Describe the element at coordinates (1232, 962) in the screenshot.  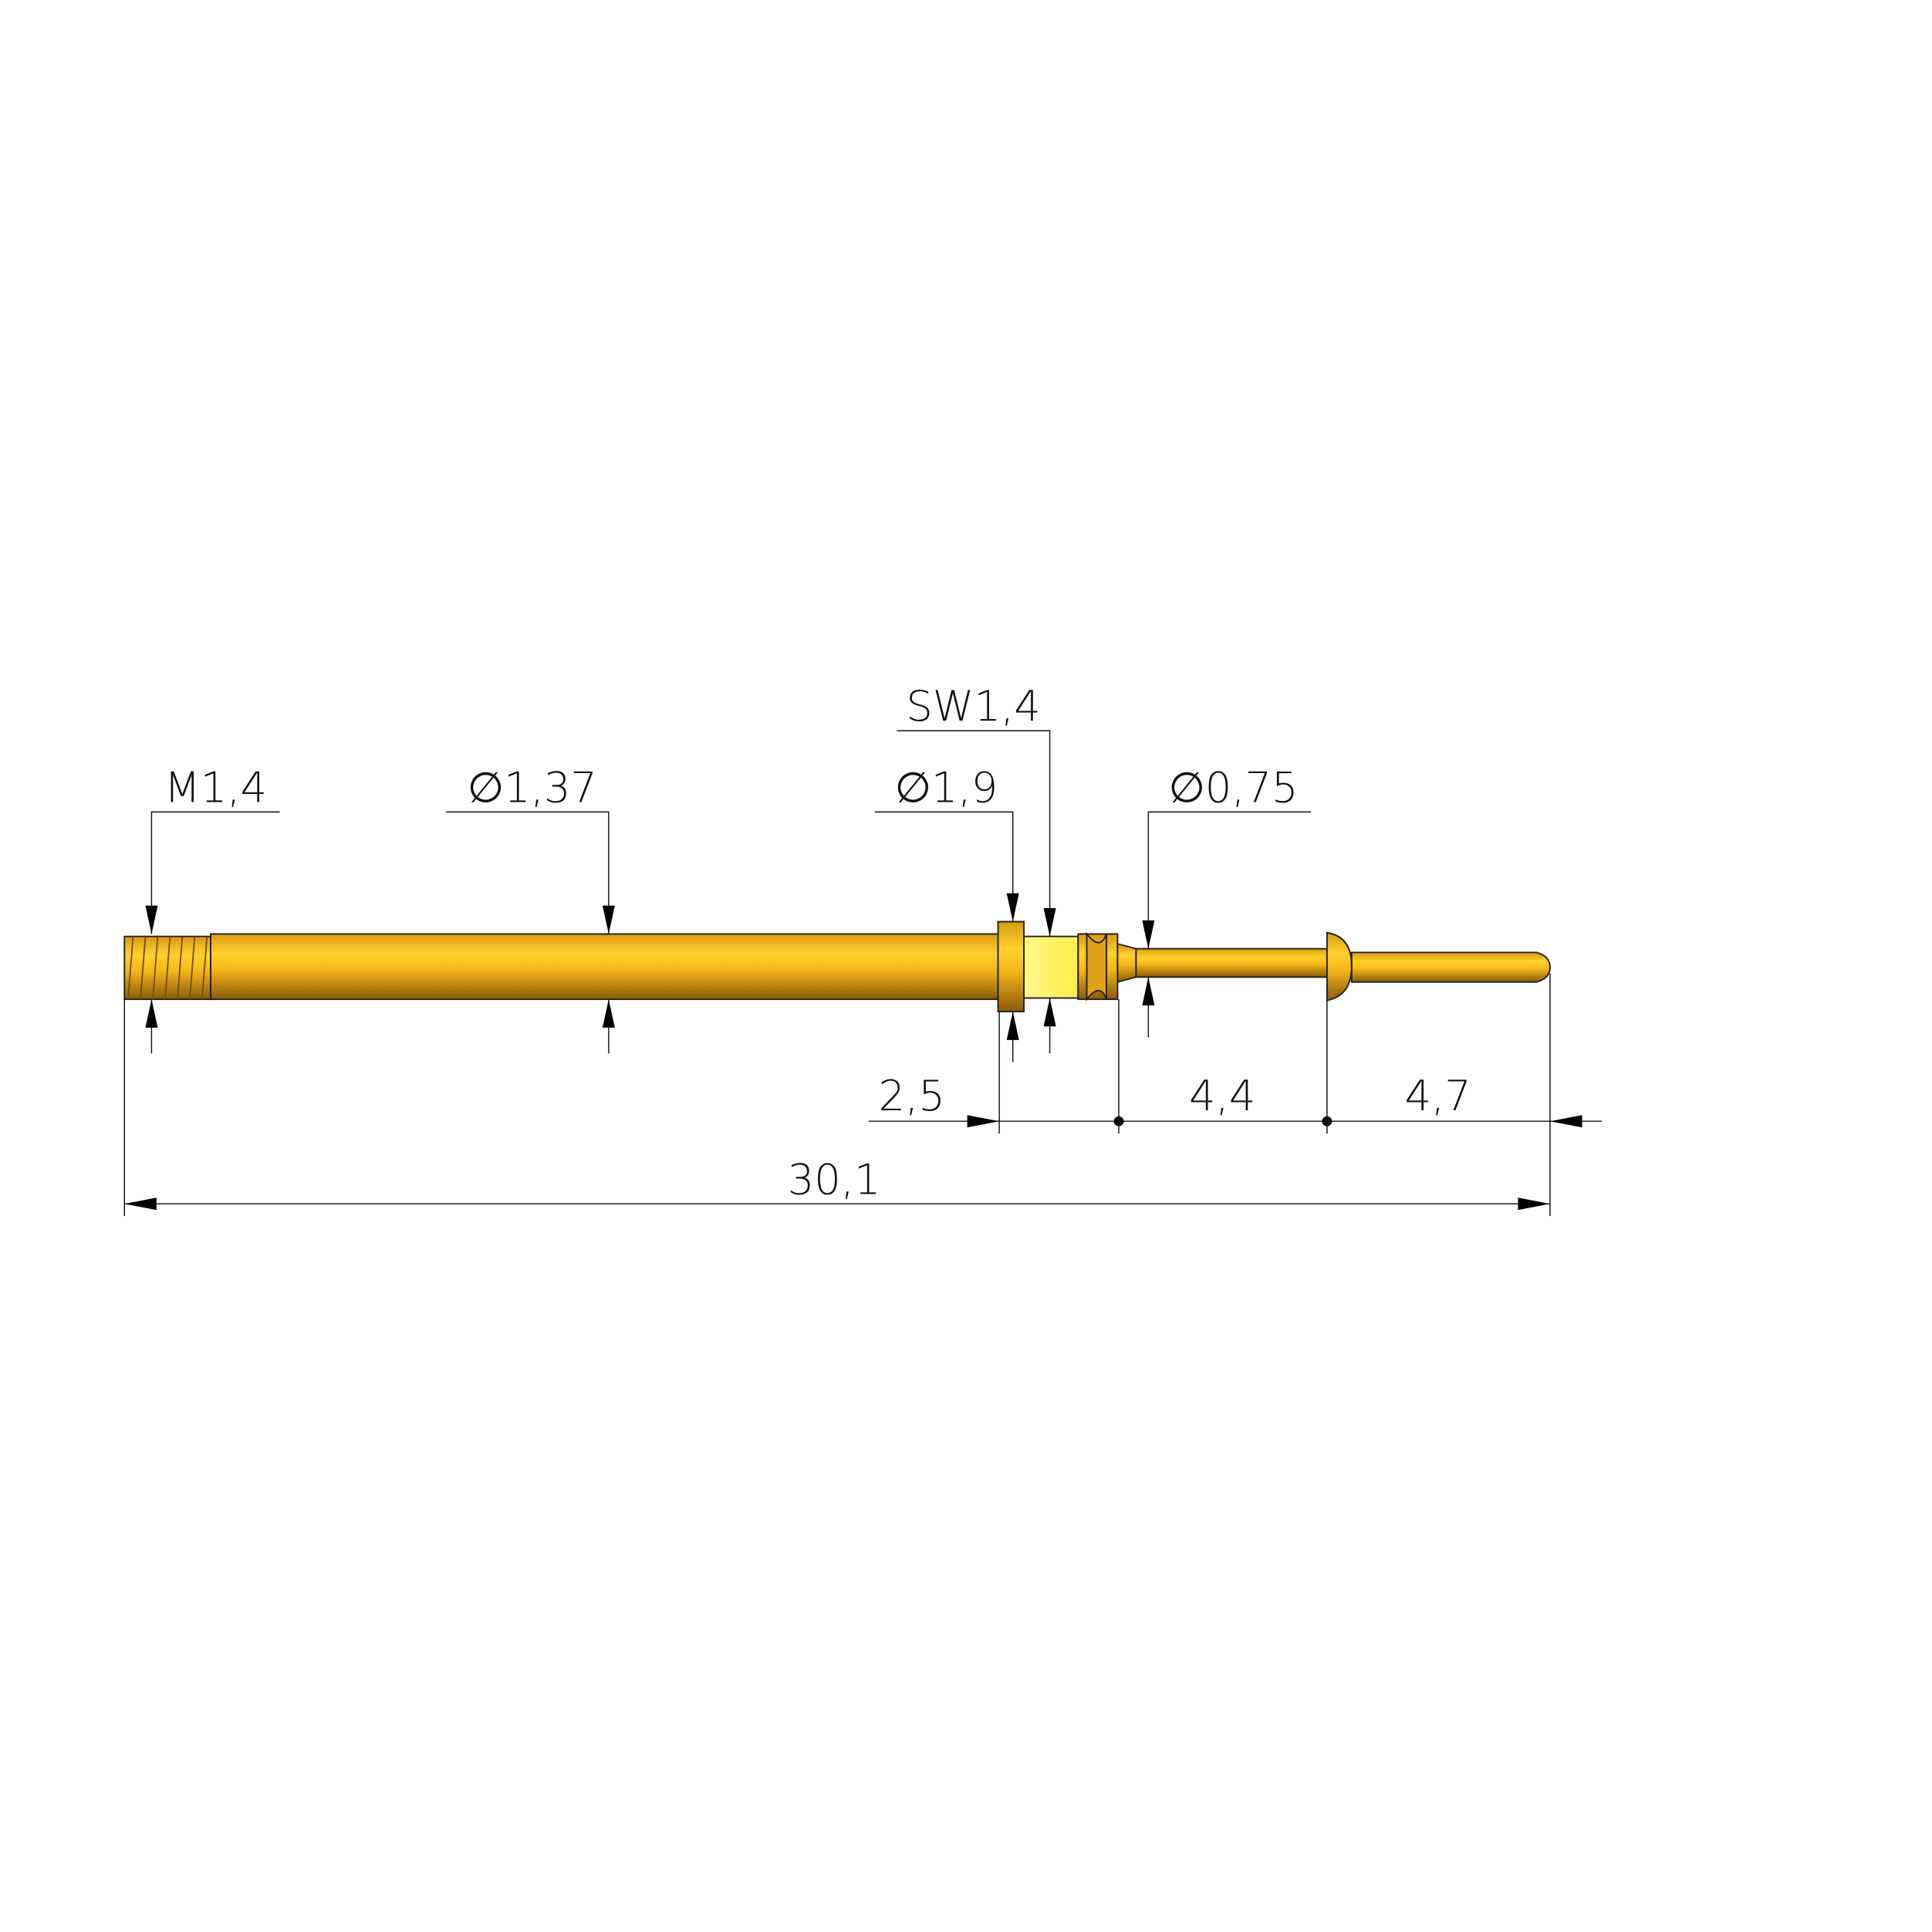
I see `plunger` at that location.